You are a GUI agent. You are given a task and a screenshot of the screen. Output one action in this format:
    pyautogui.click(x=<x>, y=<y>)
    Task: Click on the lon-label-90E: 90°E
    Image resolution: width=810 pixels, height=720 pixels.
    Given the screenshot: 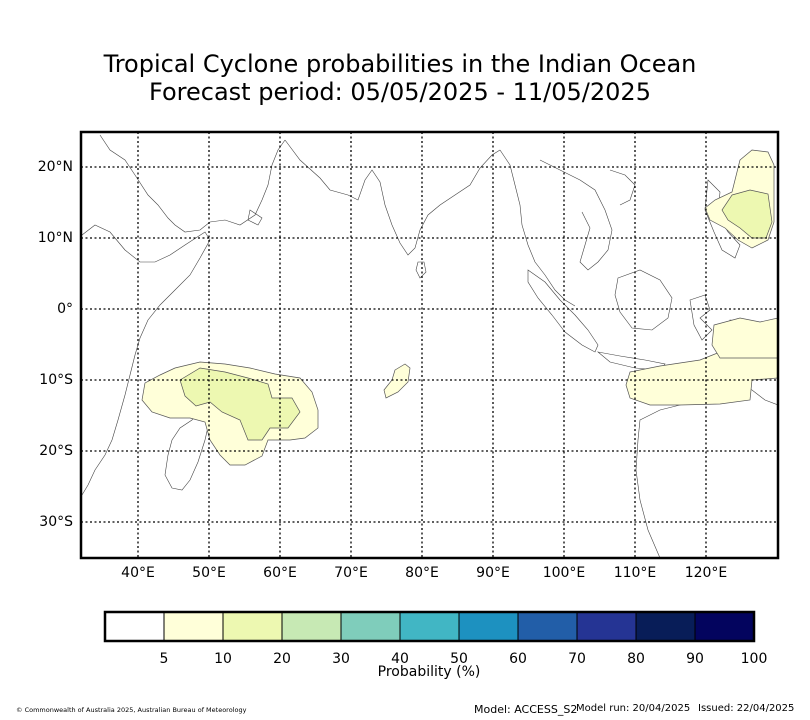 What is the action you would take?
    pyautogui.click(x=493, y=573)
    